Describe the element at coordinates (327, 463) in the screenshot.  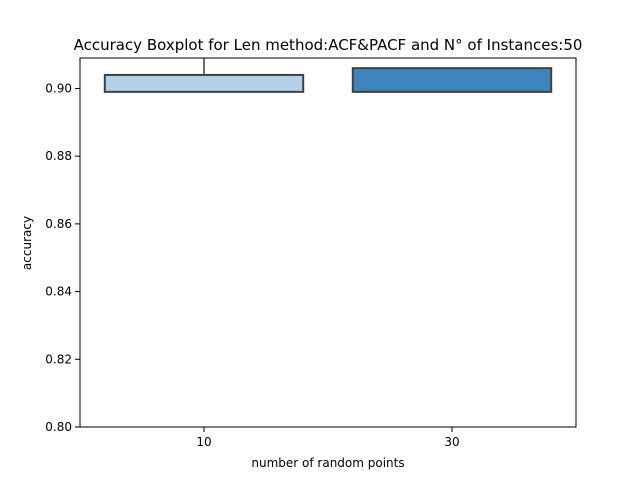
I see `x-axis-label: number of random points` at that location.